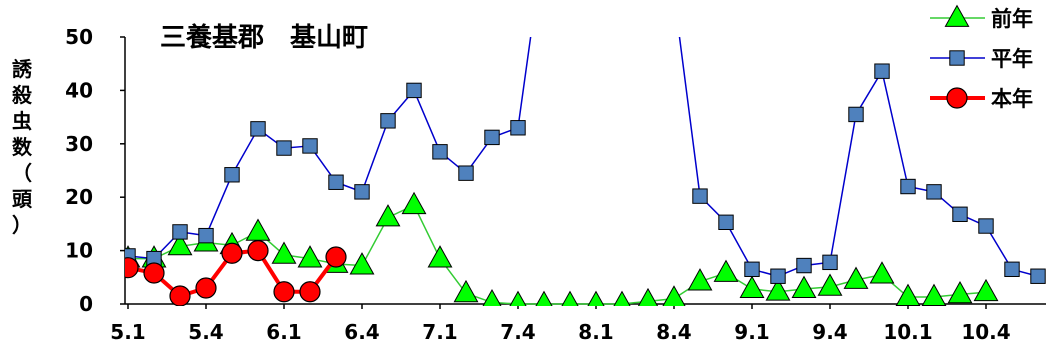 The image size is (1050, 350). Describe the element at coordinates (22, 121) in the screenshot. I see `y-axis-label-char: 虫` at that location.